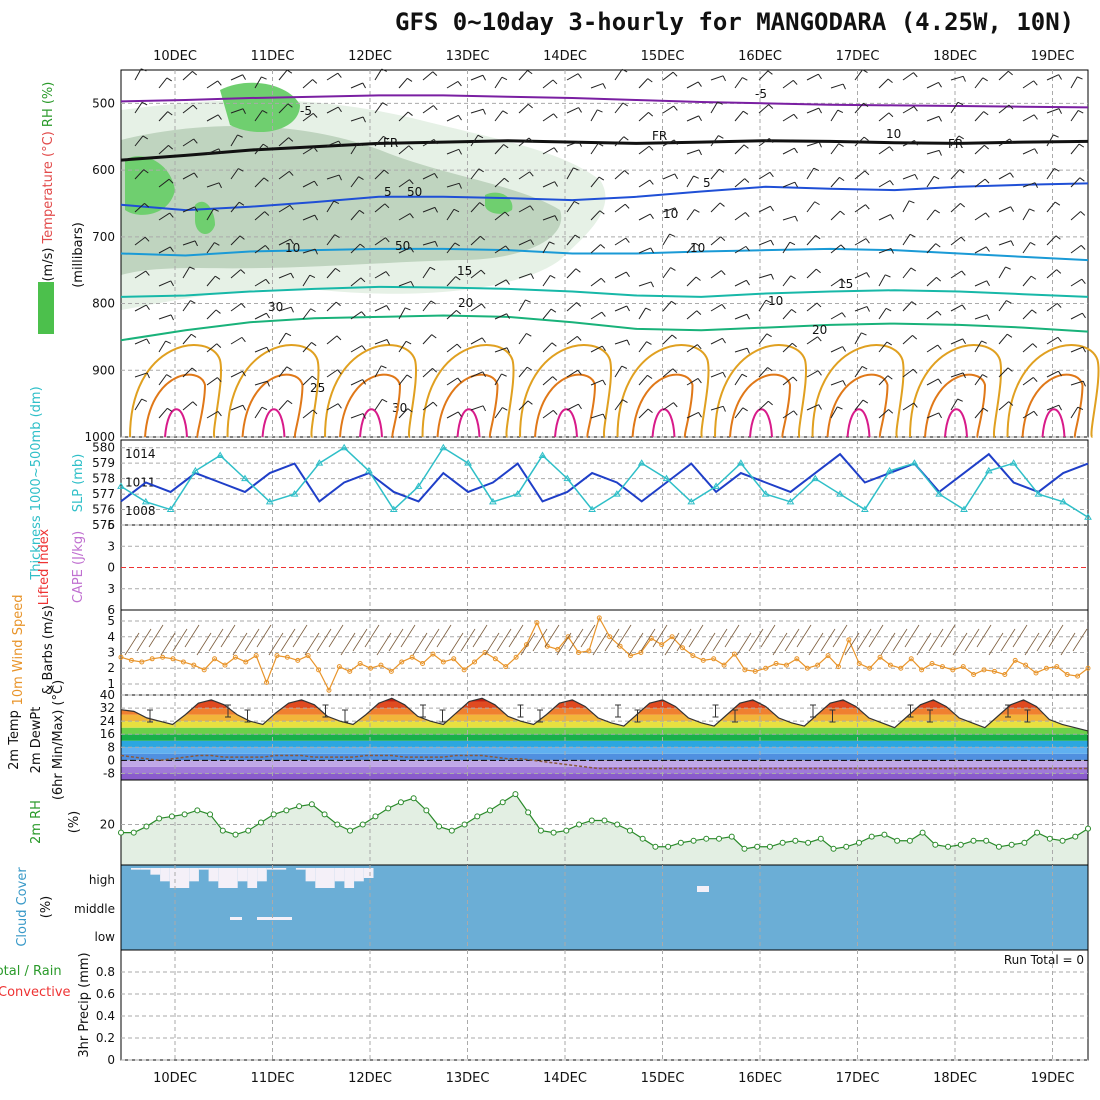 This screenshot has width=1100, height=1100. What do you see at coordinates (388, 192) in the screenshot?
I see `isotherm-label: 5` at bounding box center [388, 192].